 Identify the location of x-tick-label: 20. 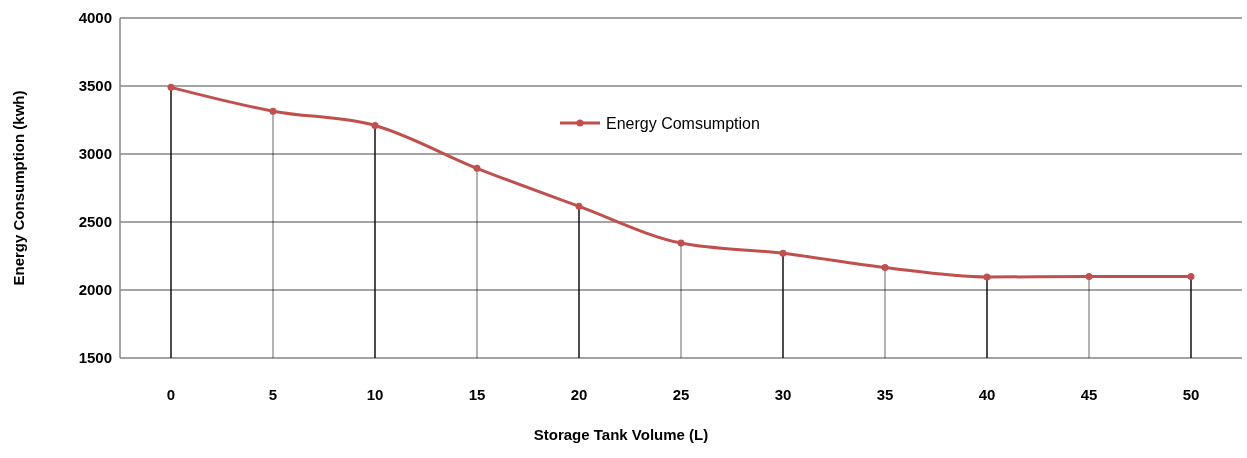
(579, 395).